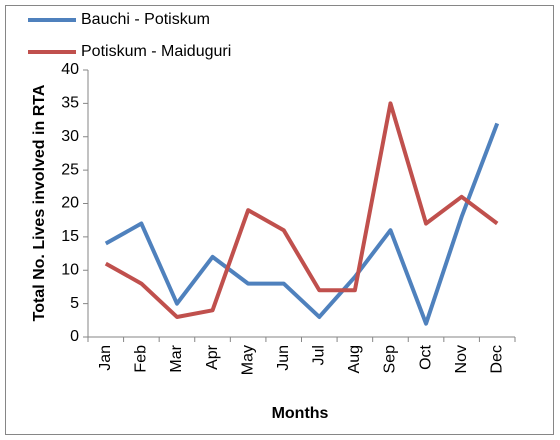 This screenshot has width=560, height=440. Describe the element at coordinates (354, 359) in the screenshot. I see `x-tick-label: Aug` at that location.